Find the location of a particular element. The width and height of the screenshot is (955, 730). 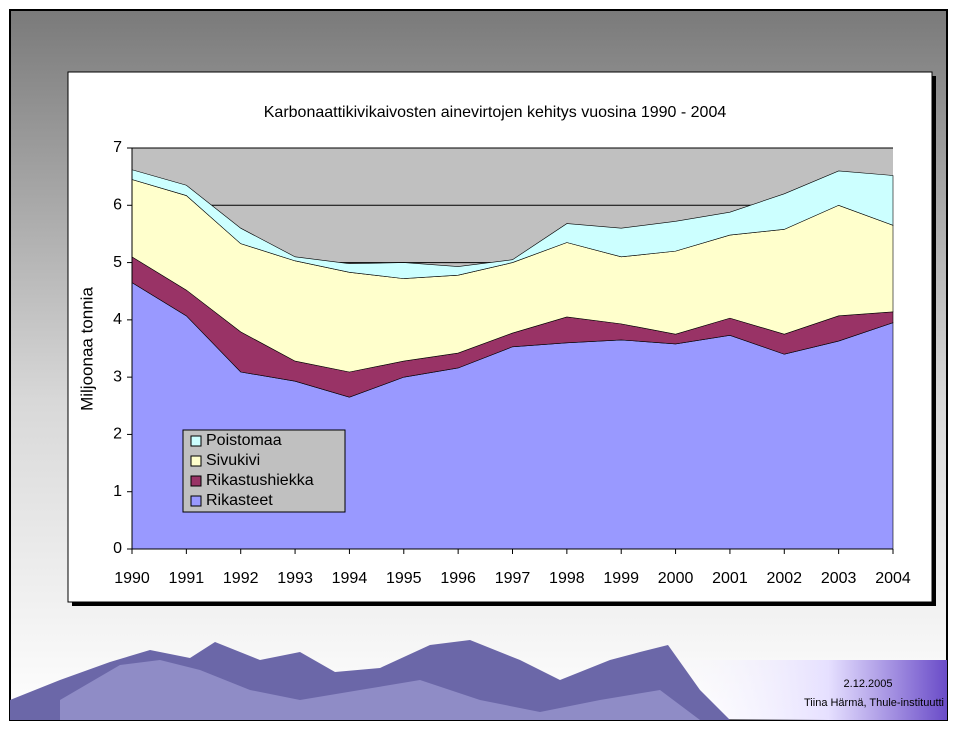

y-tick-label: 4 is located at coordinates (117, 319).